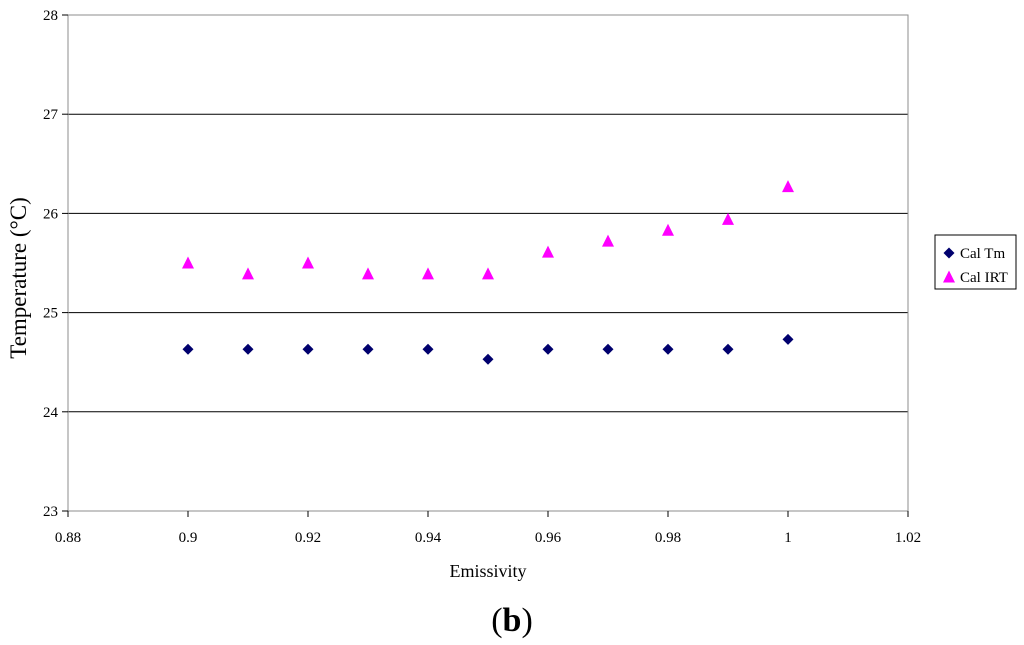 The width and height of the screenshot is (1024, 645). I want to click on x-tick-label: 1.02, so click(908, 538).